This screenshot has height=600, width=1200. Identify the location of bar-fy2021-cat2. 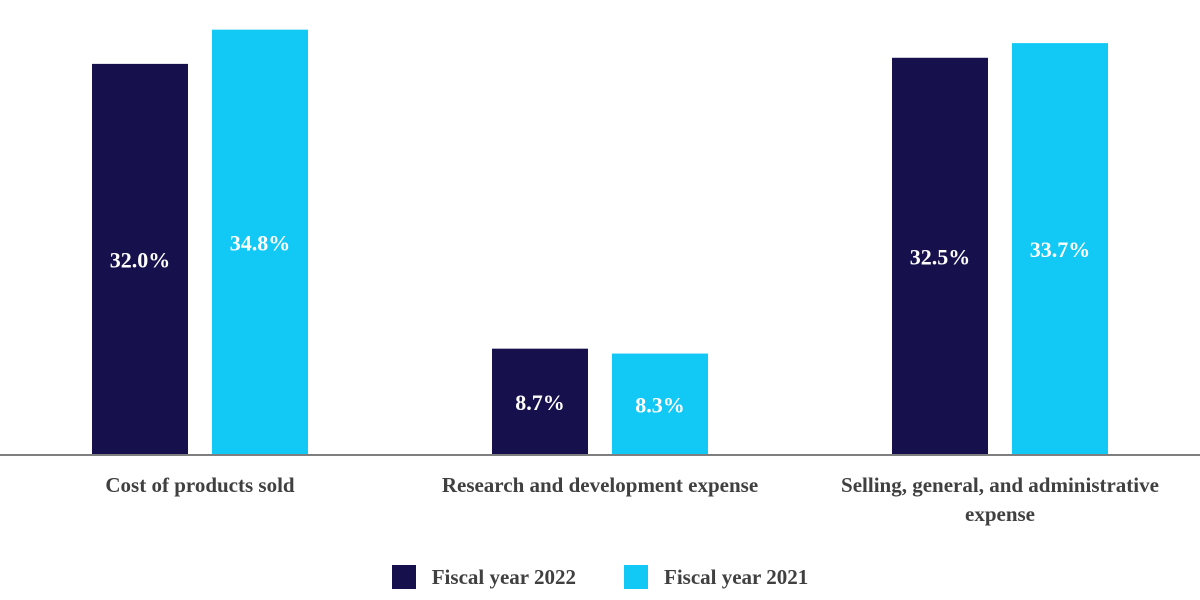
(1060, 249).